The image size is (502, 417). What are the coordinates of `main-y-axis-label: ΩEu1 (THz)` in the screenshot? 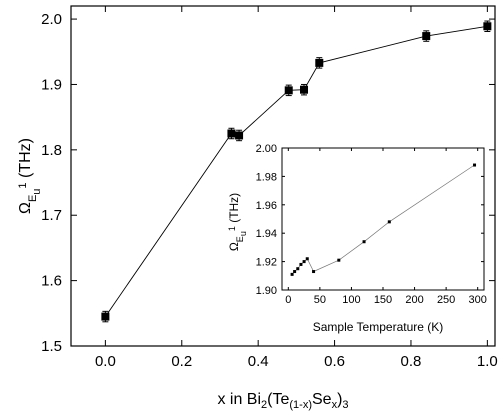 It's located at (30, 176).